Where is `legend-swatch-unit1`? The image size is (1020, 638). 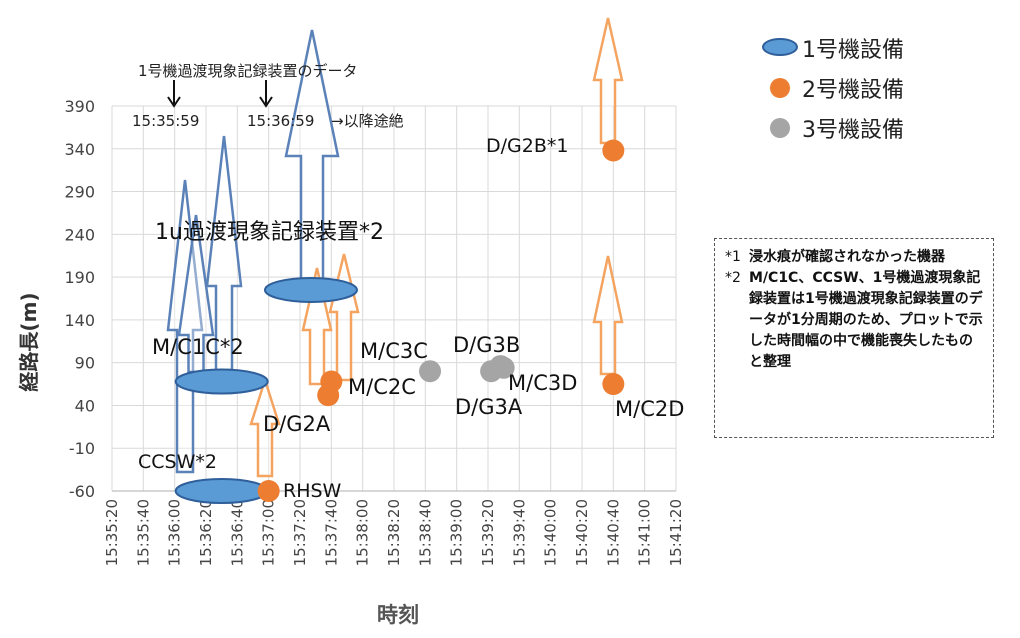 legend-swatch-unit1 is located at coordinates (780, 47).